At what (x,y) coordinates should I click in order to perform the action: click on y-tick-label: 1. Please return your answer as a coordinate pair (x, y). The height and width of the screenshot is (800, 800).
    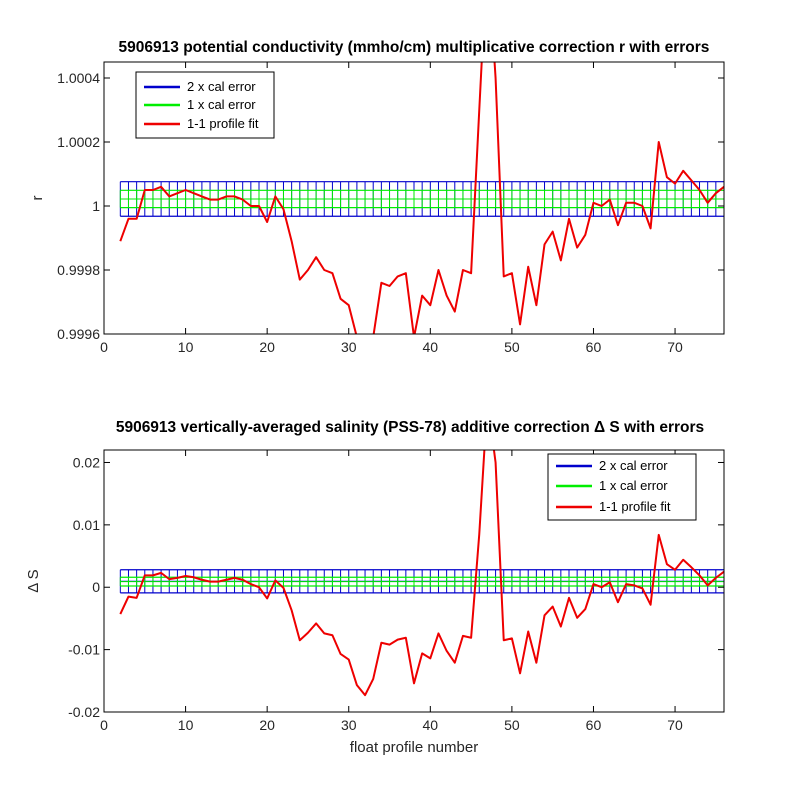
    Looking at the image, I should click on (96, 206).